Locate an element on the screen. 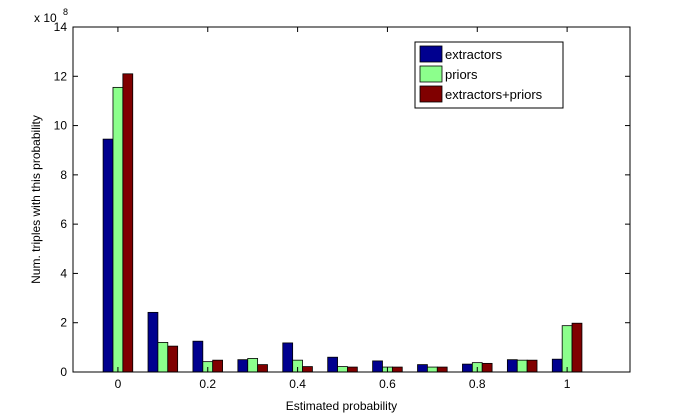 Image resolution: width=676 pixels, height=419 pixels. y-axis-label: Num. triples with this probability is located at coordinates (36, 199).